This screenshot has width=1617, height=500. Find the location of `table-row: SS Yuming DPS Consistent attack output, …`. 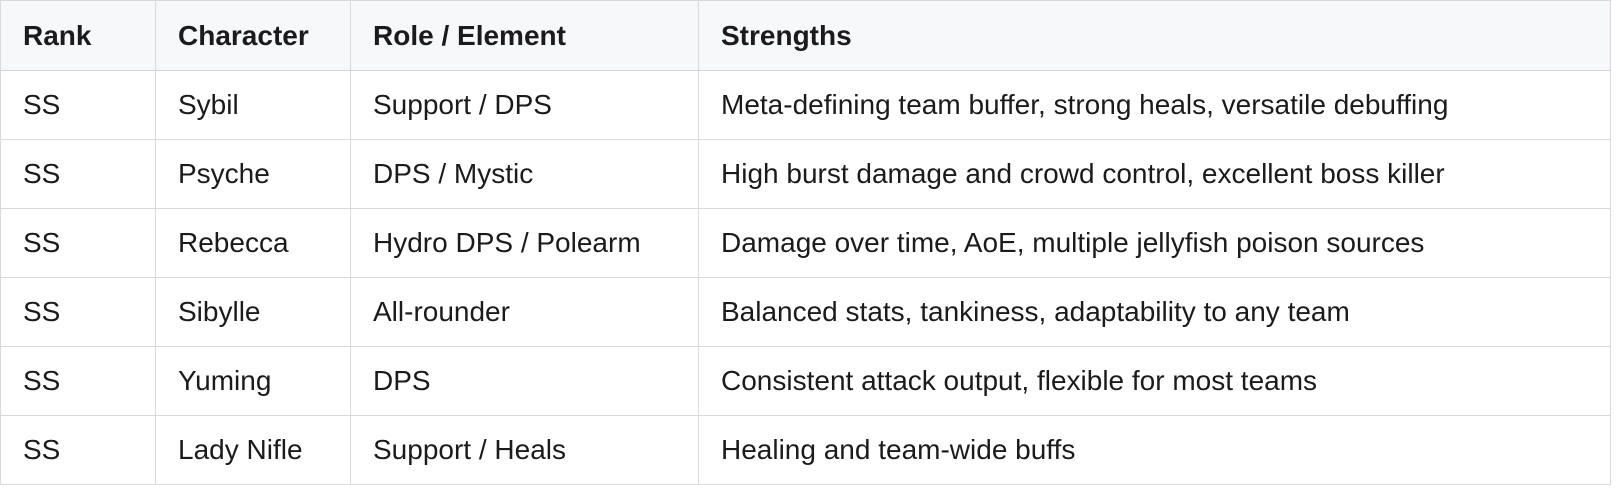

table-row: SS Yuming DPS Consistent attack output, … is located at coordinates (805, 381).